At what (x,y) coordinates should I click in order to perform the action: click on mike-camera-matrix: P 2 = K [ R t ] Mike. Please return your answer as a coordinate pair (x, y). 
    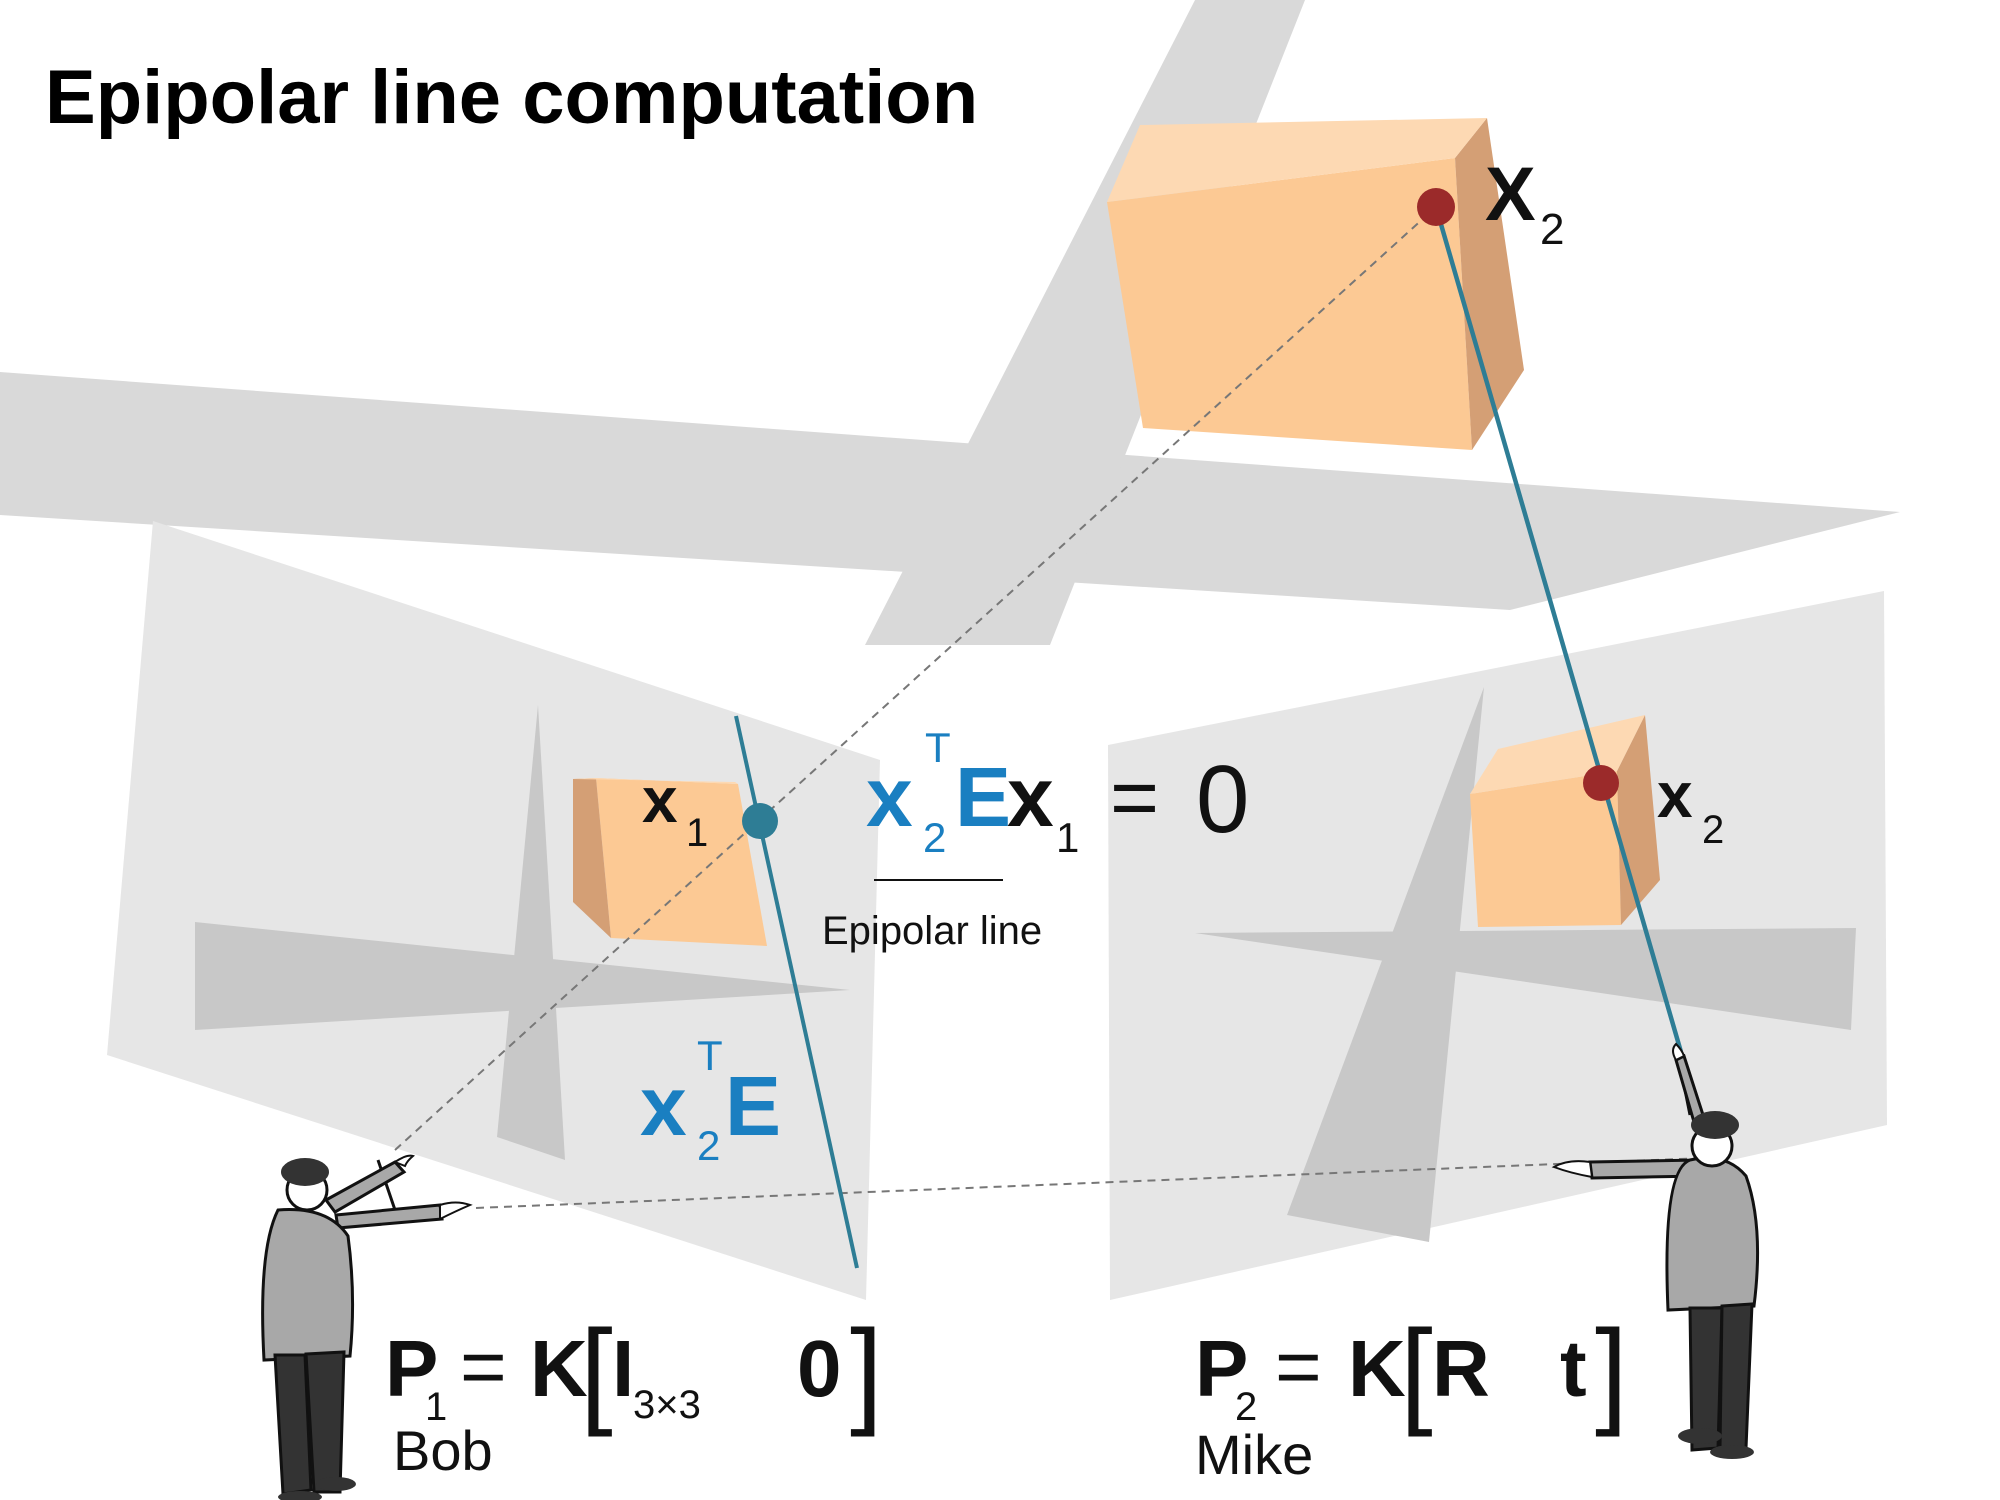
    Looking at the image, I should click on (1411, 1396).